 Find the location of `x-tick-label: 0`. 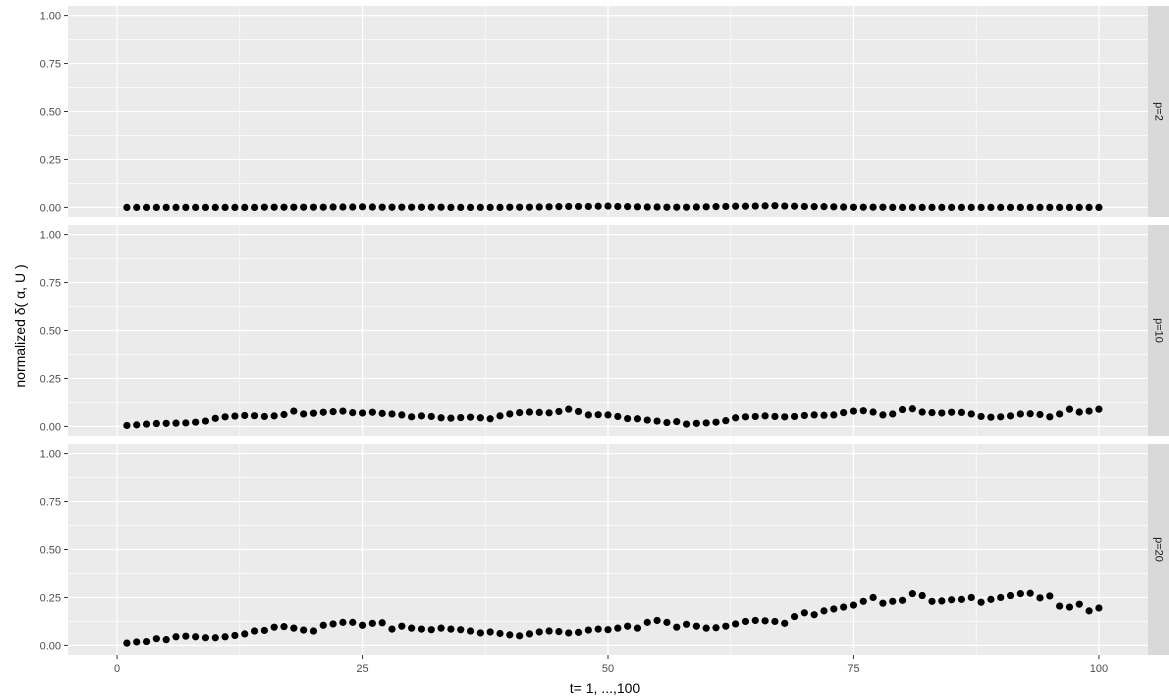

x-tick-label: 0 is located at coordinates (117, 669).